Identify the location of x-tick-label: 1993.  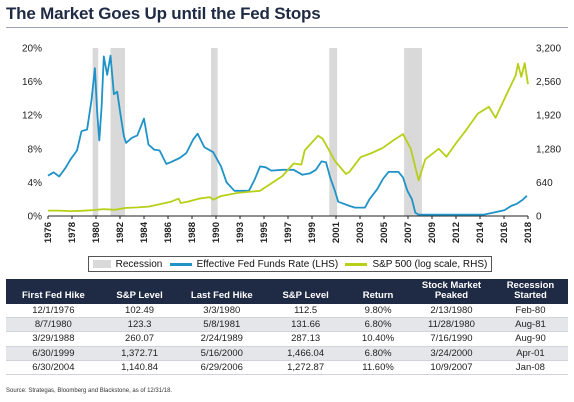
(240, 232).